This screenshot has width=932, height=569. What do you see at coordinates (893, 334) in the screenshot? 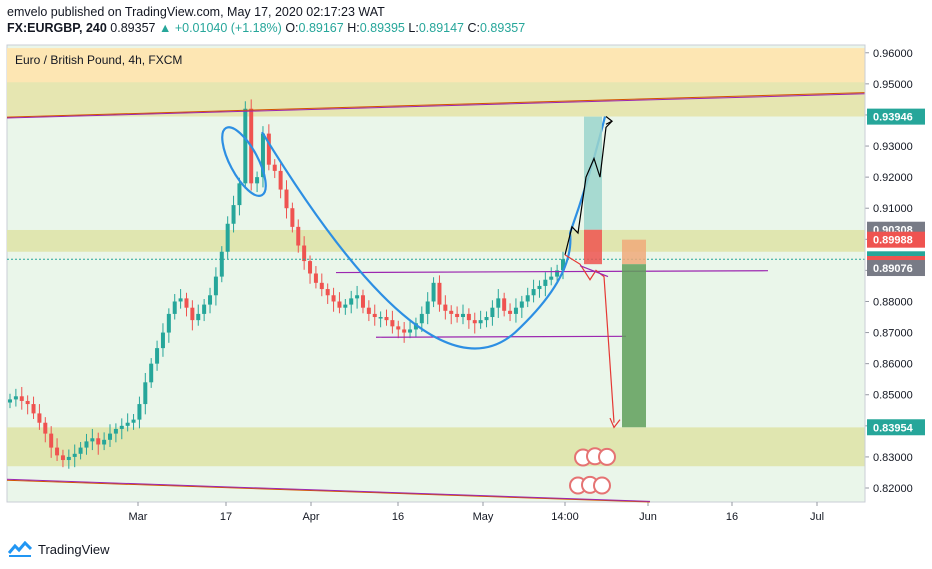
I see `y-tick-label: 0.87000` at bounding box center [893, 334].